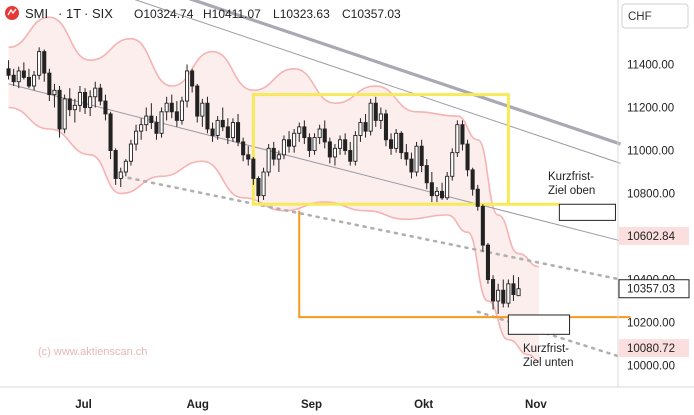  I want to click on interval: 1T, so click(73, 13).